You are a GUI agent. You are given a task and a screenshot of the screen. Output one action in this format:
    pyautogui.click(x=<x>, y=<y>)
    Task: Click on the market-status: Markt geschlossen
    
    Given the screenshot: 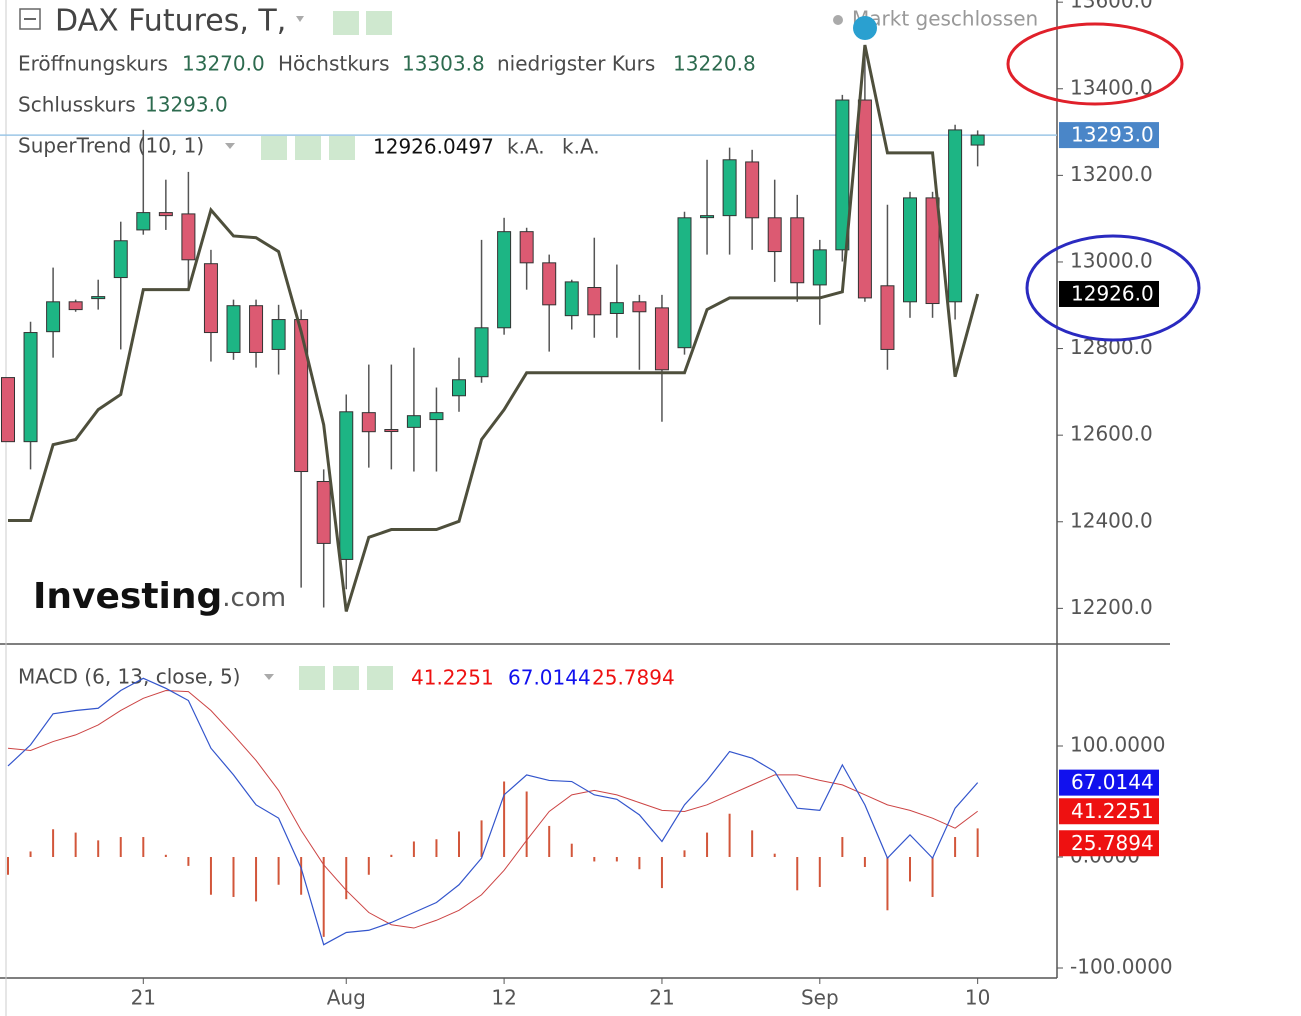 What is the action you would take?
    pyautogui.click(x=945, y=19)
    